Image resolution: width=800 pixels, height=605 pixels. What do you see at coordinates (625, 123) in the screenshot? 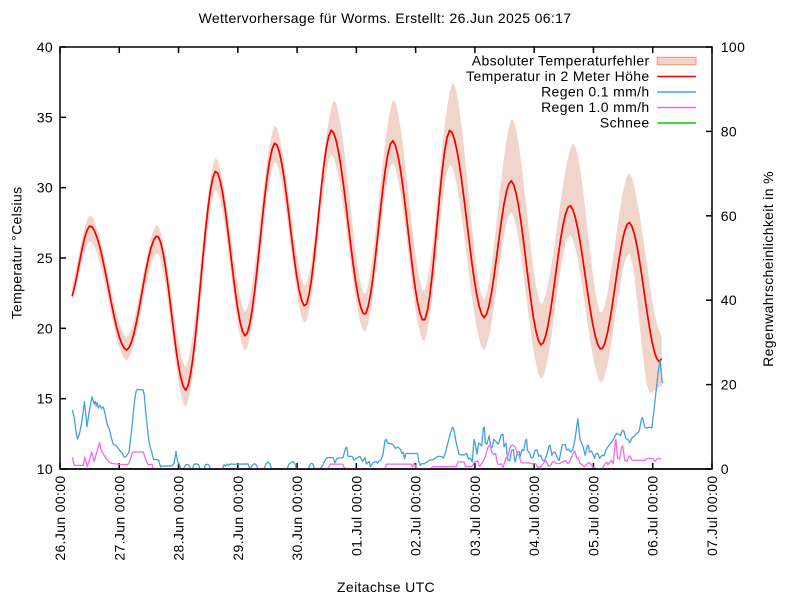
I see `svg-text: Schnee` at bounding box center [625, 123].